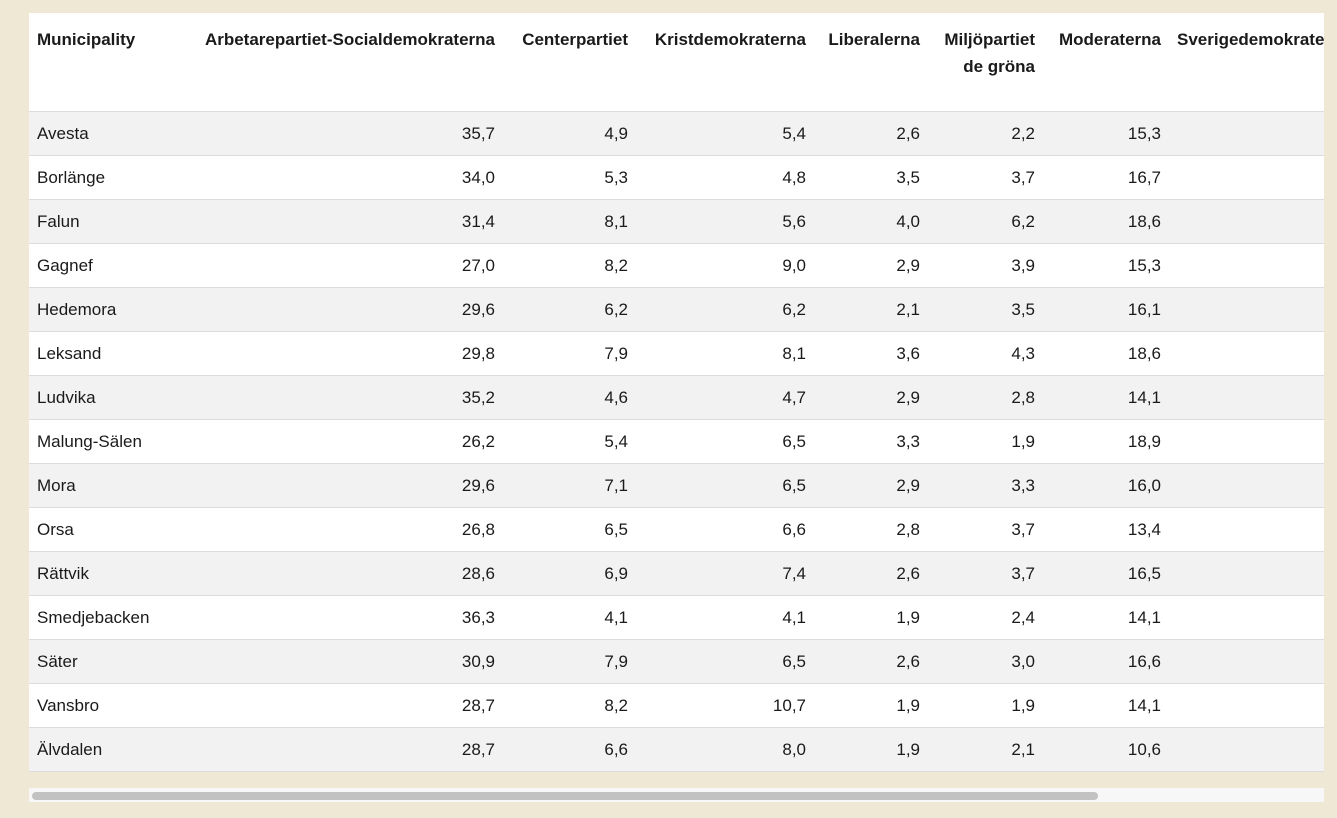 The width and height of the screenshot is (1337, 818). What do you see at coordinates (96, 485) in the screenshot?
I see `municipality-cell: Mora` at bounding box center [96, 485].